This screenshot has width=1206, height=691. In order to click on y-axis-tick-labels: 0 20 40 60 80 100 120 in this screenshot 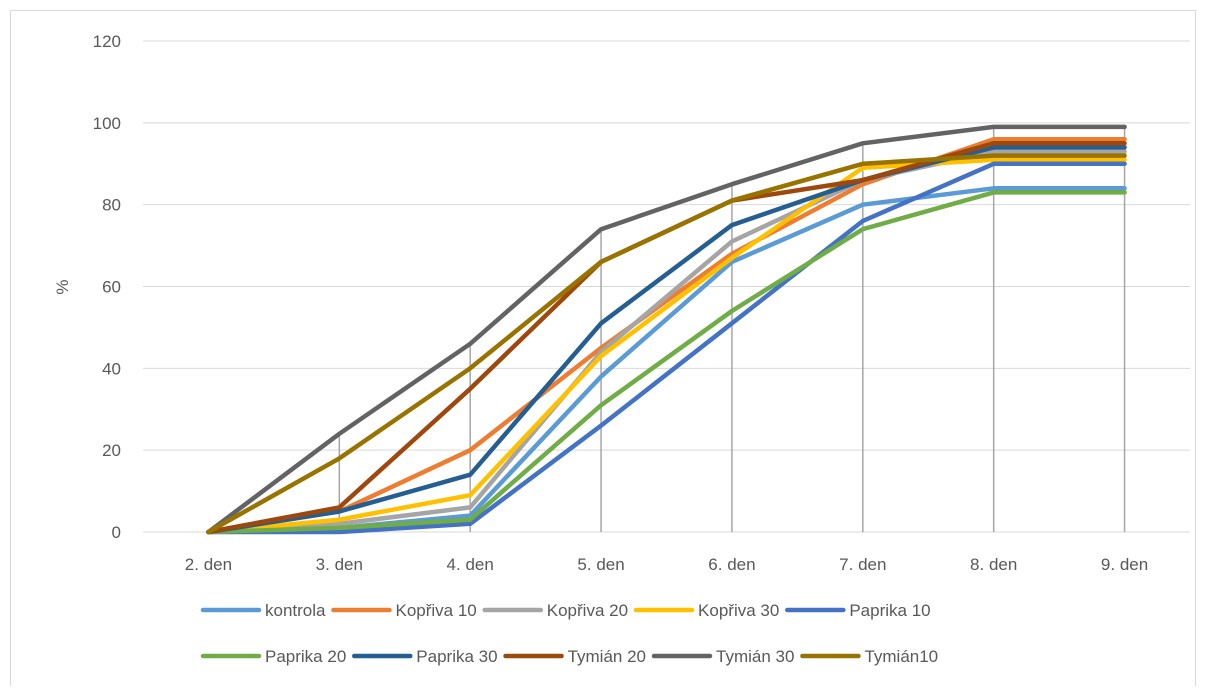, I will do `click(107, 287)`.